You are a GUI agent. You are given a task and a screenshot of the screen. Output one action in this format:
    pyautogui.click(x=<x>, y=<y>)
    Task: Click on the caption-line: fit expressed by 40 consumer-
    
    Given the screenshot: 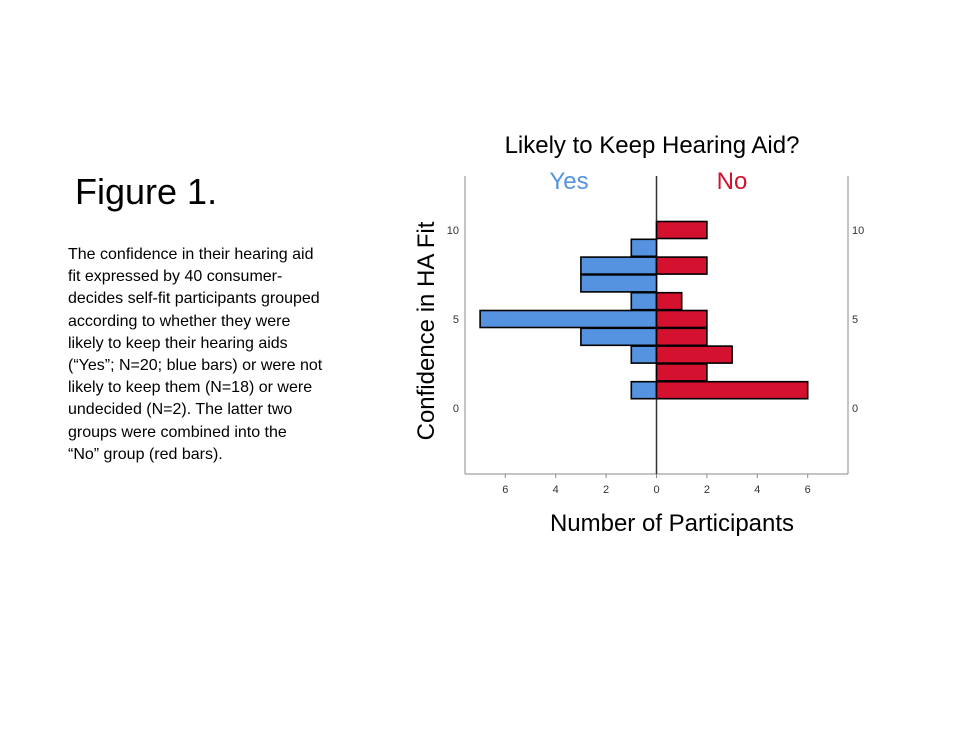 What is the action you would take?
    pyautogui.click(x=175, y=277)
    